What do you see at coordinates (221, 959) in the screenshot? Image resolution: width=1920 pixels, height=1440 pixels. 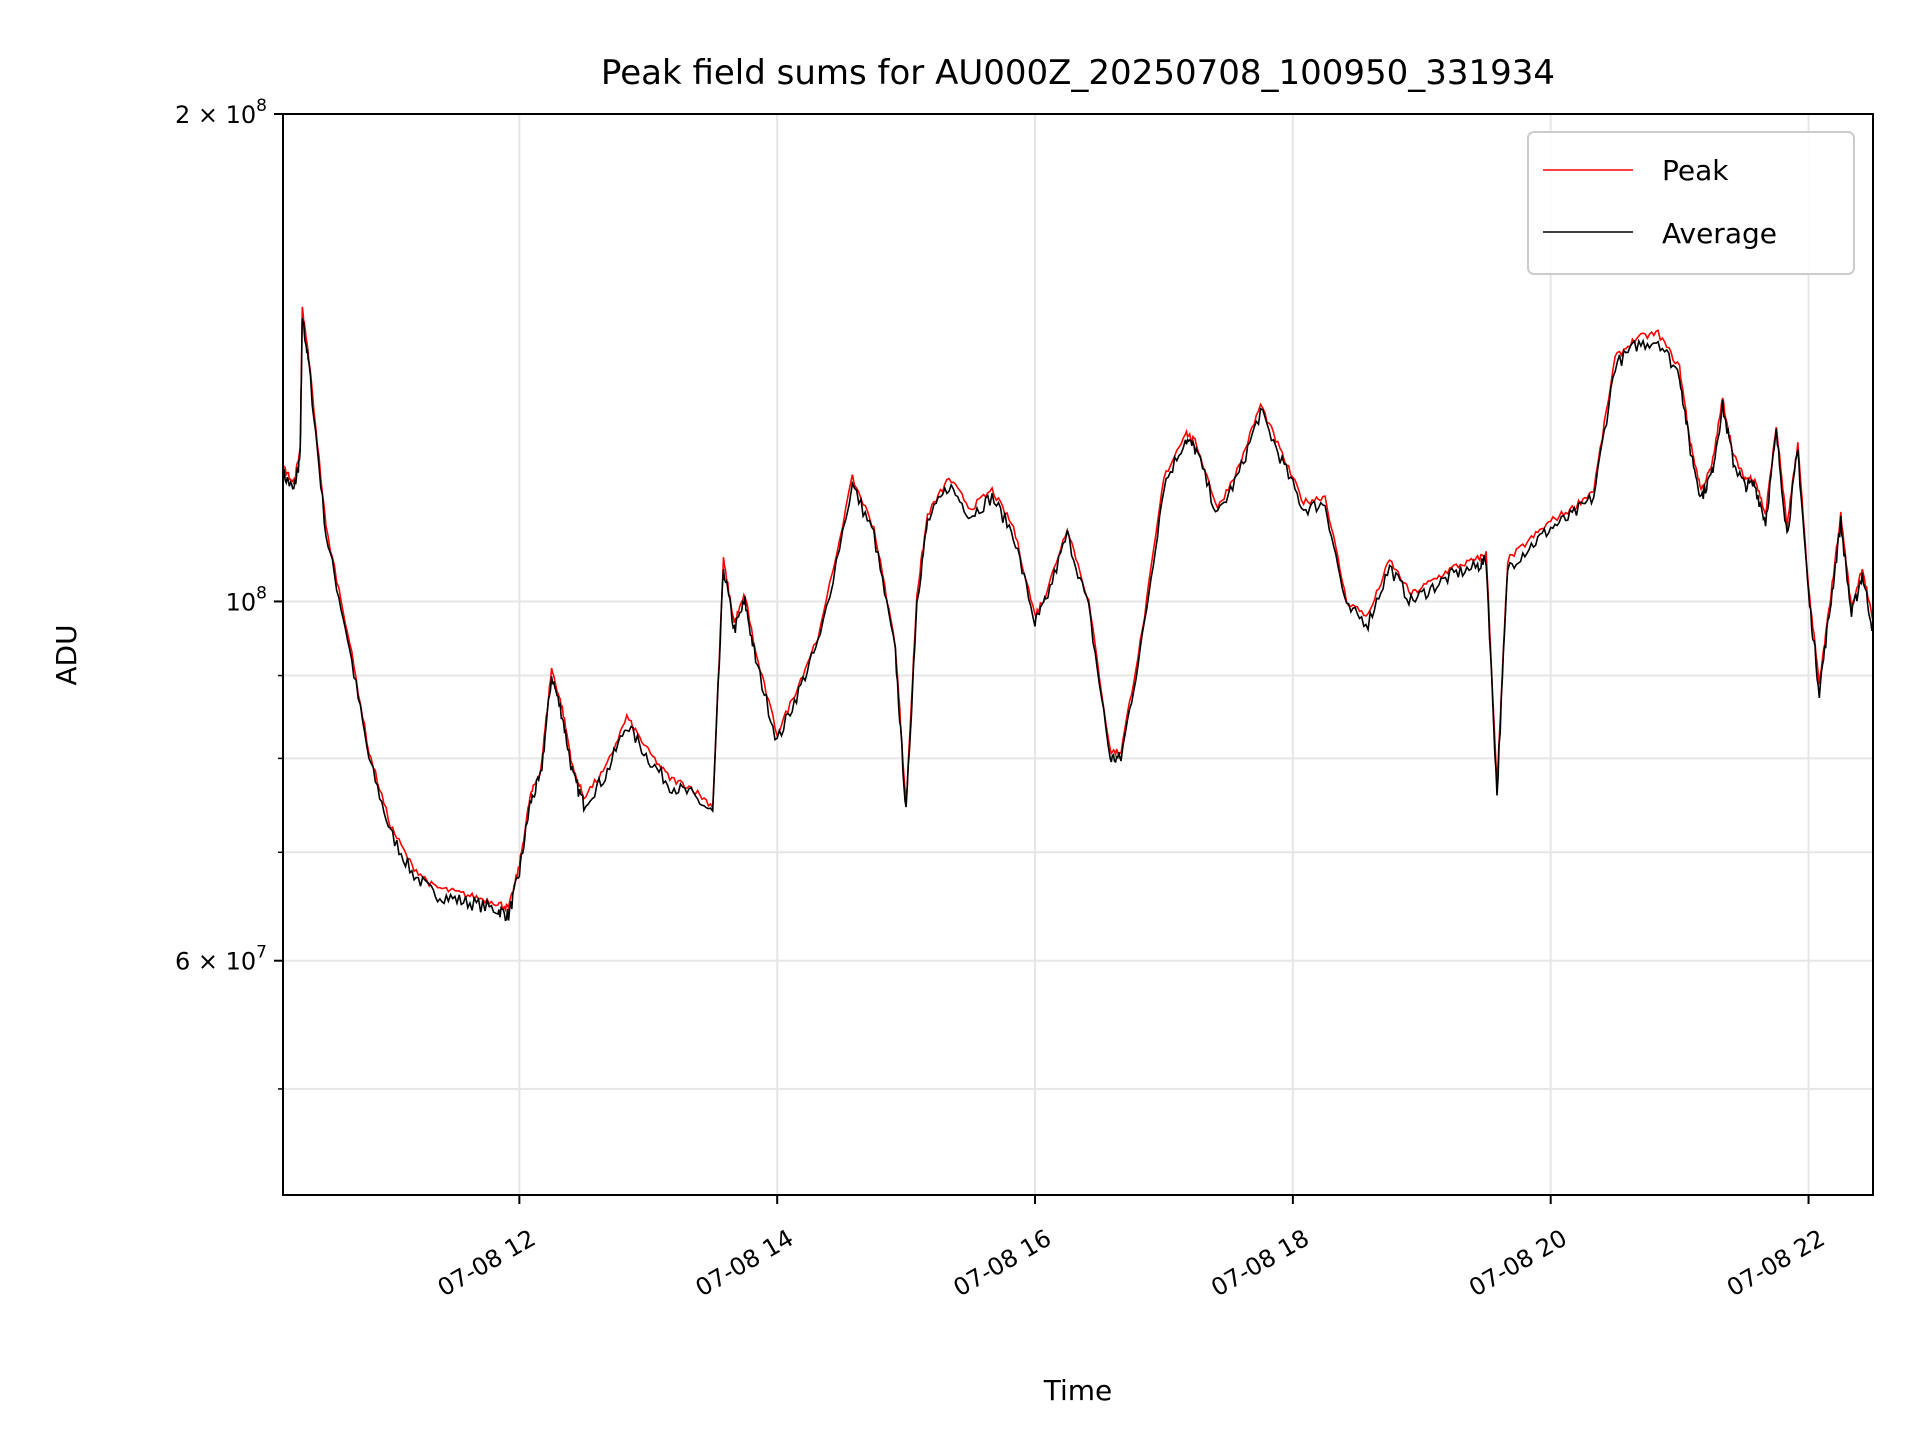 I see `y-tick-label: 6 × 107` at bounding box center [221, 959].